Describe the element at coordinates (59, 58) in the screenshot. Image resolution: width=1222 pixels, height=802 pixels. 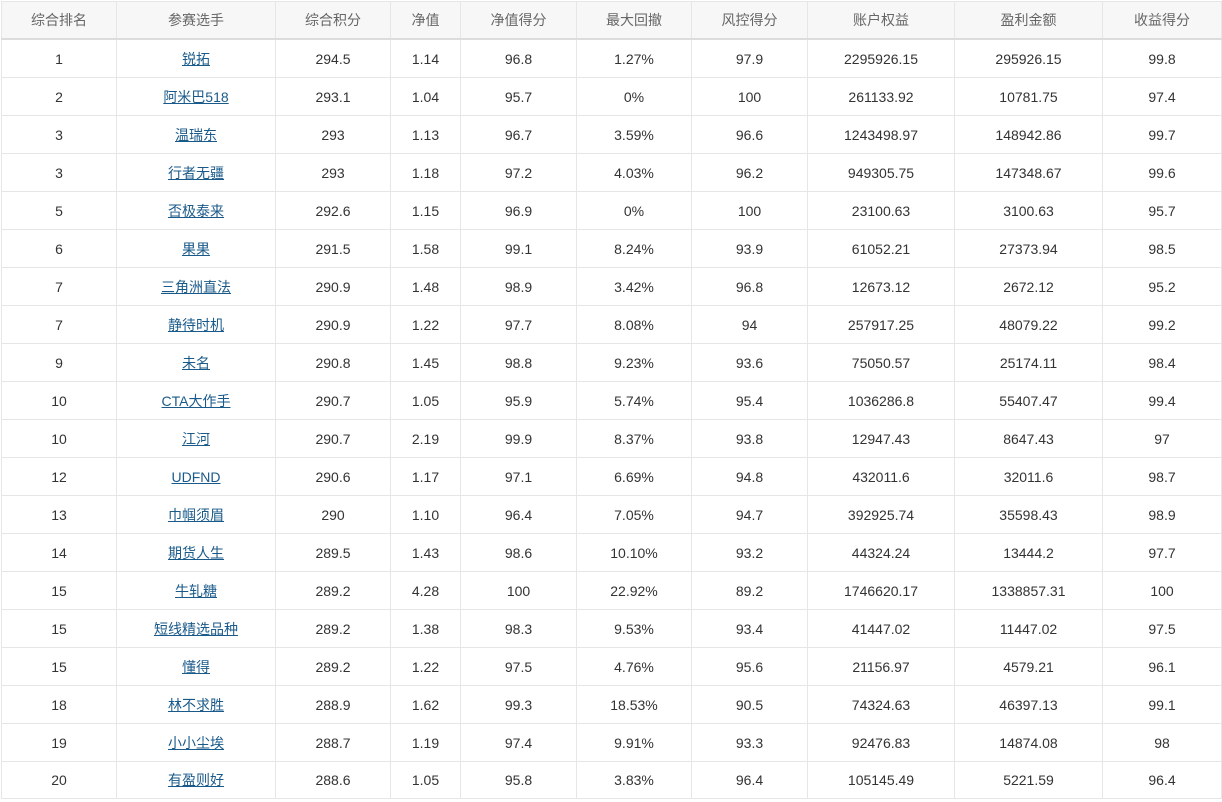
I see `rank-cell: 1` at that location.